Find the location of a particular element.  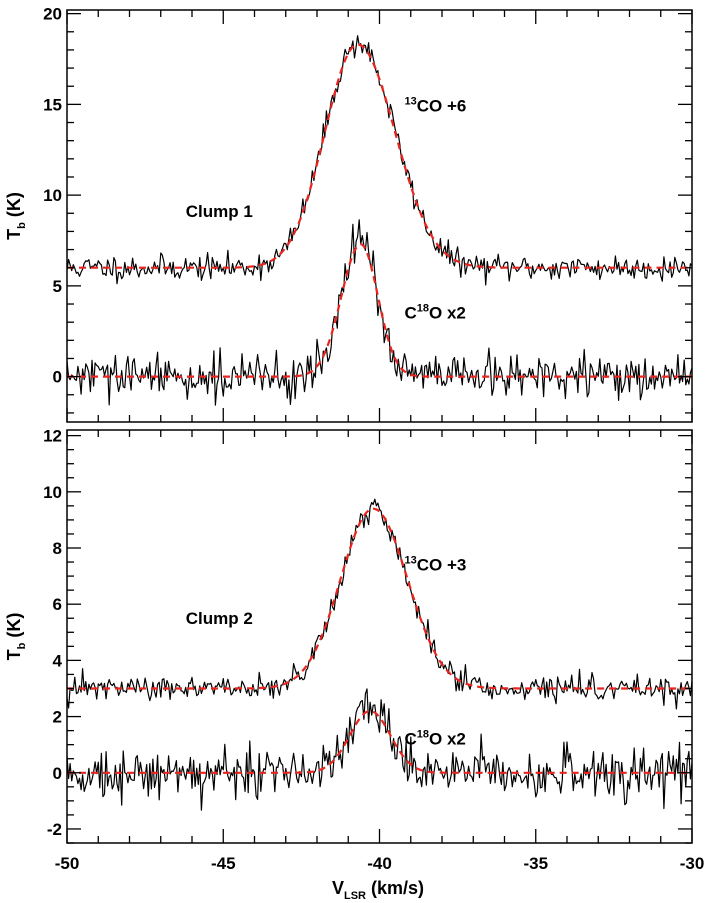

y-tick-label: 5 is located at coordinates (57, 286).